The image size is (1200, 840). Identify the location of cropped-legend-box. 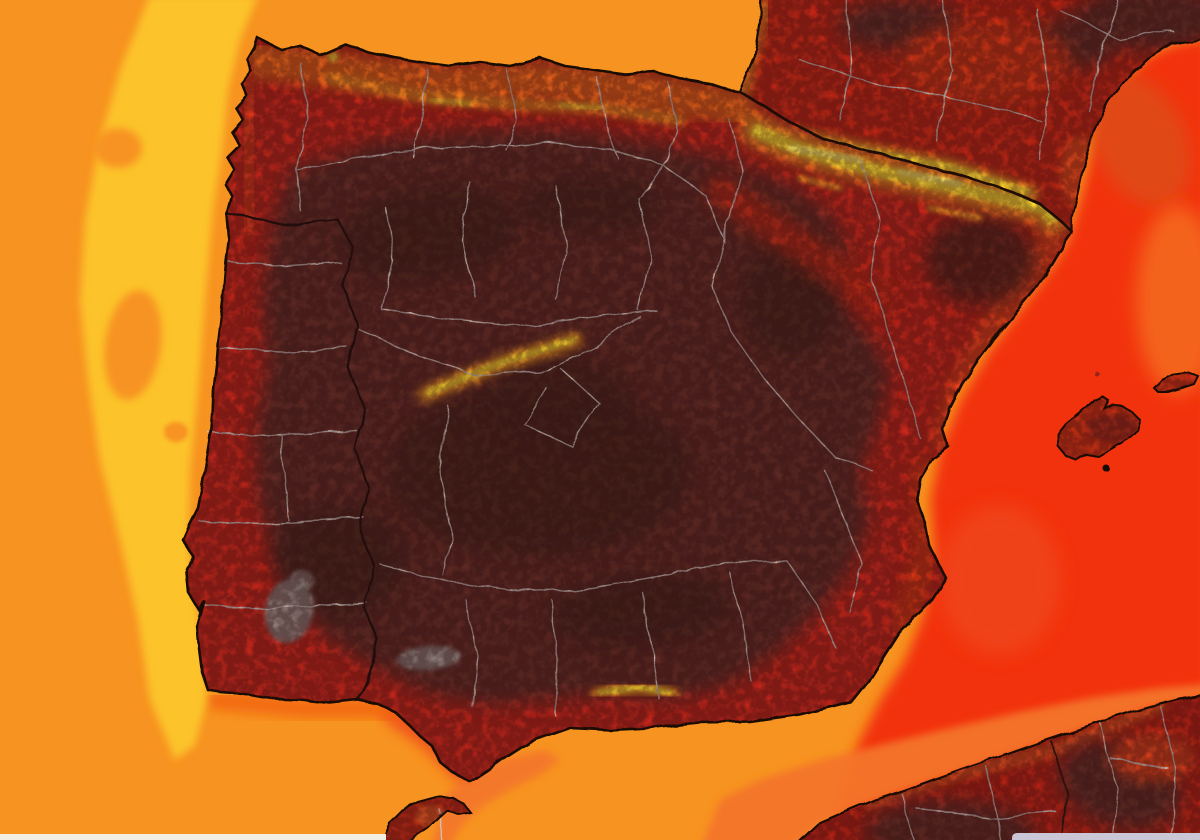
(1106, 836).